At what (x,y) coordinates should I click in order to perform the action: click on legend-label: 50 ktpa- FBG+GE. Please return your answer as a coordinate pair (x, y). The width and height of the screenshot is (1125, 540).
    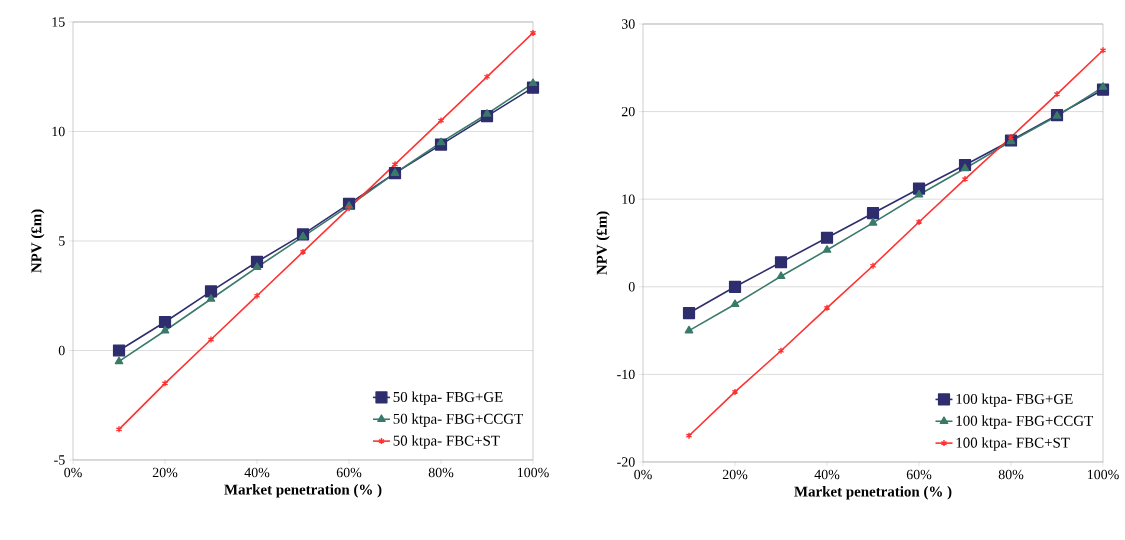
    Looking at the image, I should click on (448, 398).